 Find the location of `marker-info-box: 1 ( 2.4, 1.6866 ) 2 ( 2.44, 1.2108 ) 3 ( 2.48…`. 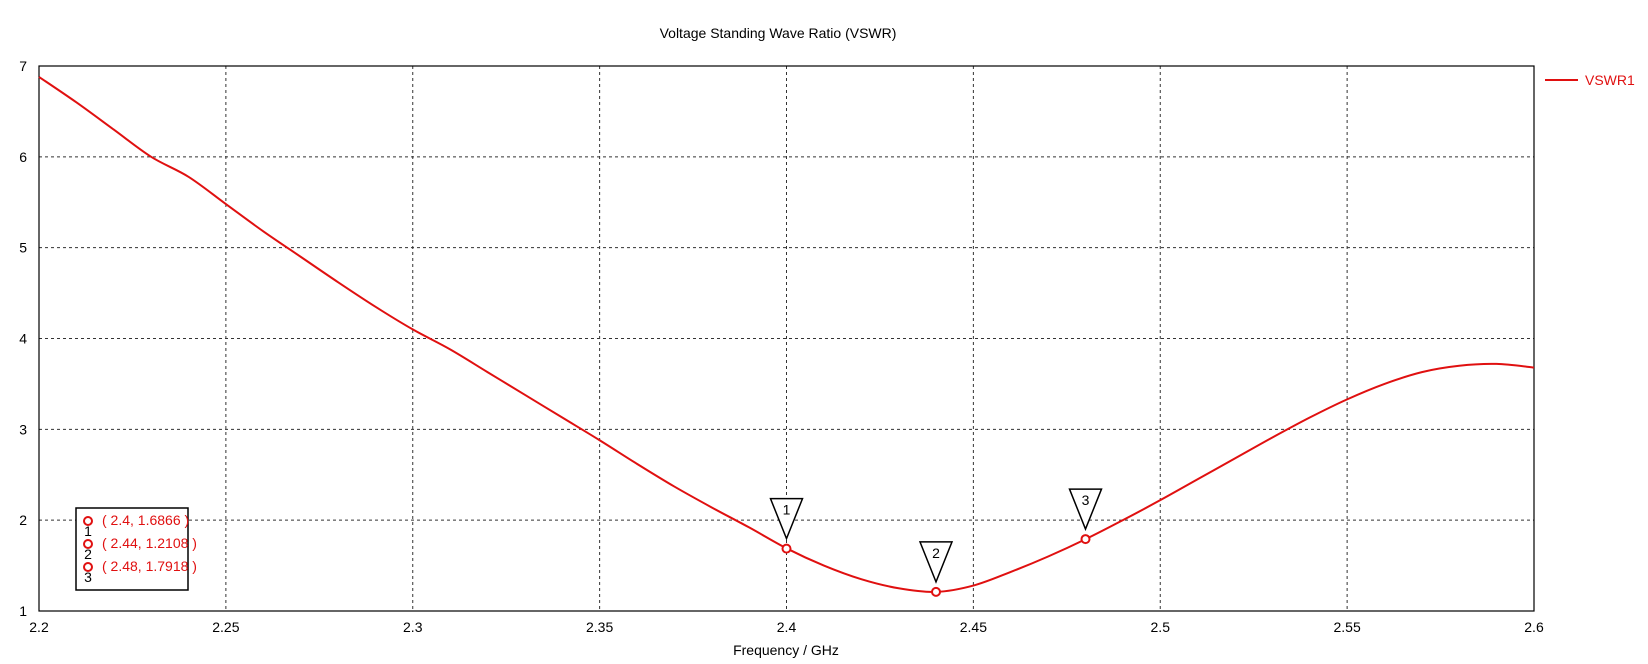

marker-info-box: 1 ( 2.4, 1.6866 ) 2 ( 2.44, 1.2108 ) 3 ( 2.48… is located at coordinates (136, 549).